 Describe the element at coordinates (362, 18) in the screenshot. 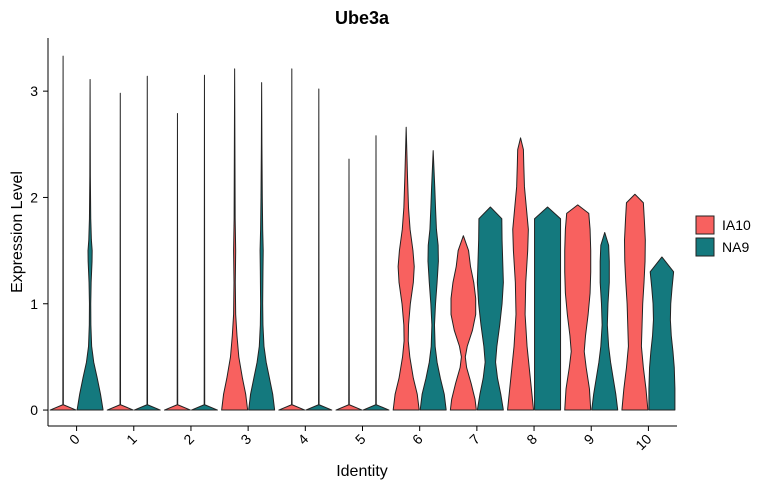

I see `chart-title: Ube3a` at that location.